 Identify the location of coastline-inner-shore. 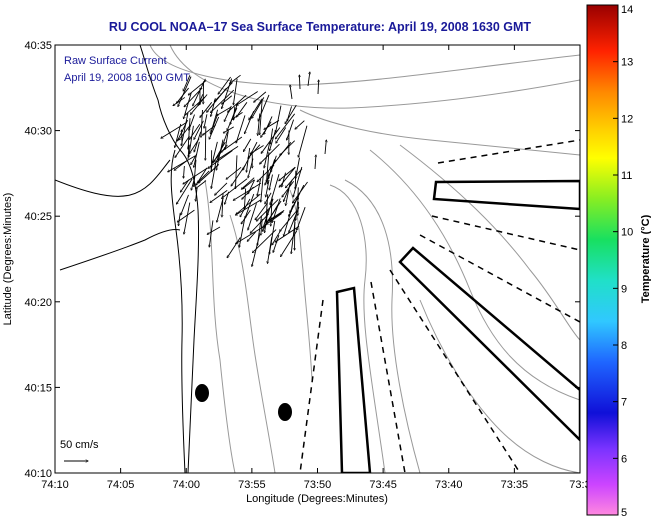
(178, 311).